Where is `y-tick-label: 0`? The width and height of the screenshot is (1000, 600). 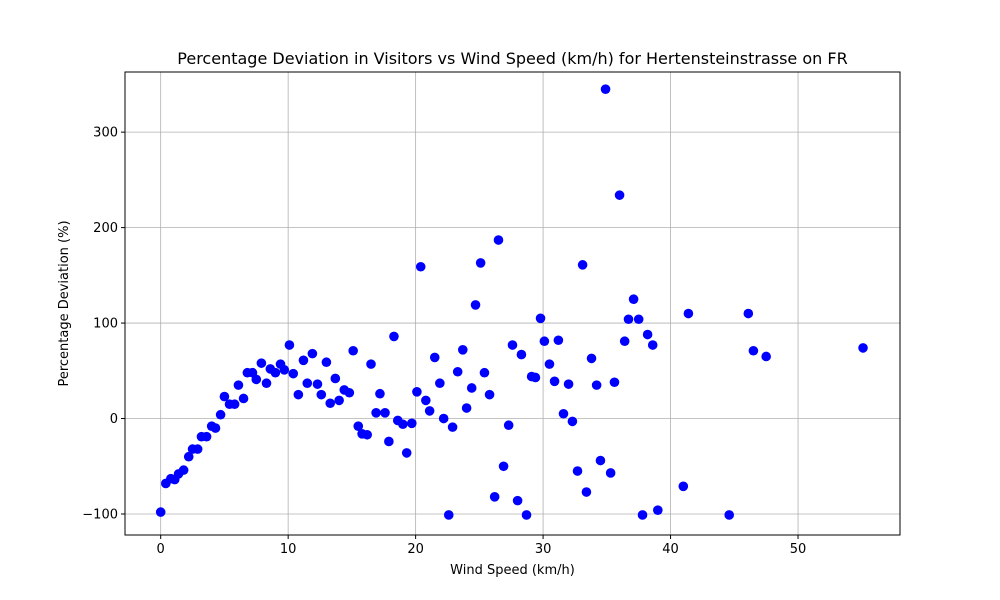
y-tick-label: 0 is located at coordinates (114, 419).